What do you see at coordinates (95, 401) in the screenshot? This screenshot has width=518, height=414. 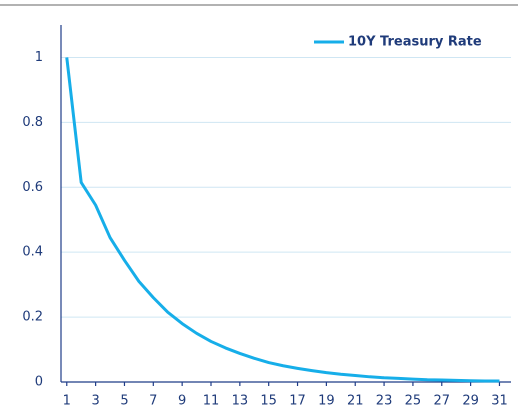 I see `x-tick-label: 3` at bounding box center [95, 401].